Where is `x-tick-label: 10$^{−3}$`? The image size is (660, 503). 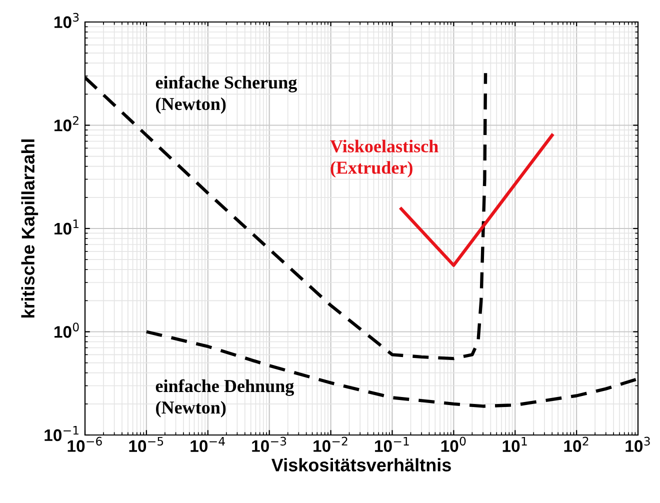 x-tick-label: 10$^{−3}$ is located at coordinates (269, 444).